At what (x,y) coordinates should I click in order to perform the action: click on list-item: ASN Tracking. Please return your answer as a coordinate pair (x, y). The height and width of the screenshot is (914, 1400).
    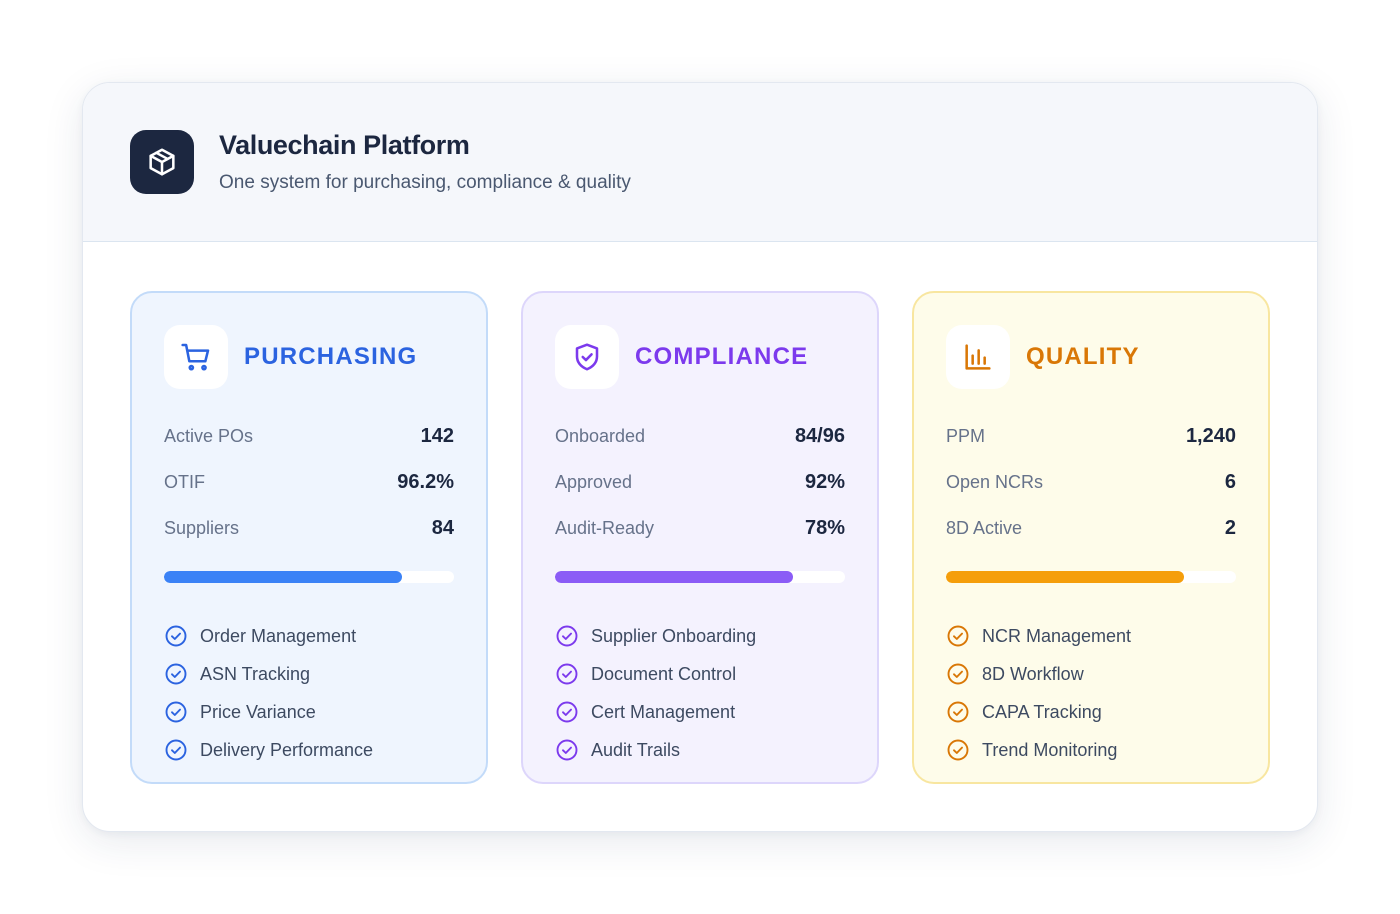
    Looking at the image, I should click on (309, 674).